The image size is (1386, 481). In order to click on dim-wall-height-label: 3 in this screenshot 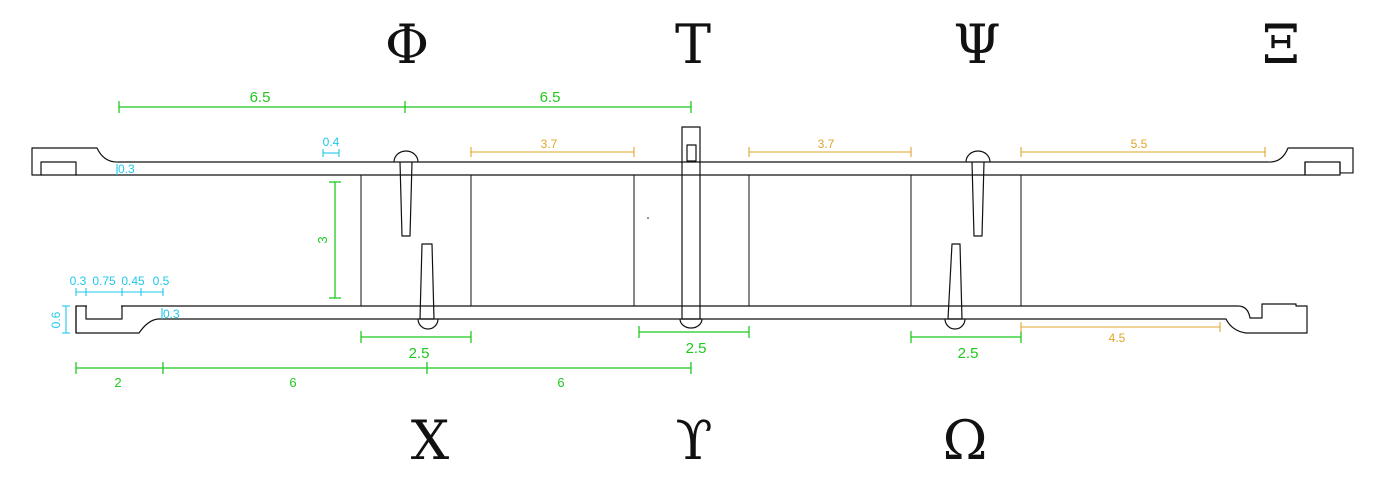, I will do `click(322, 239)`.